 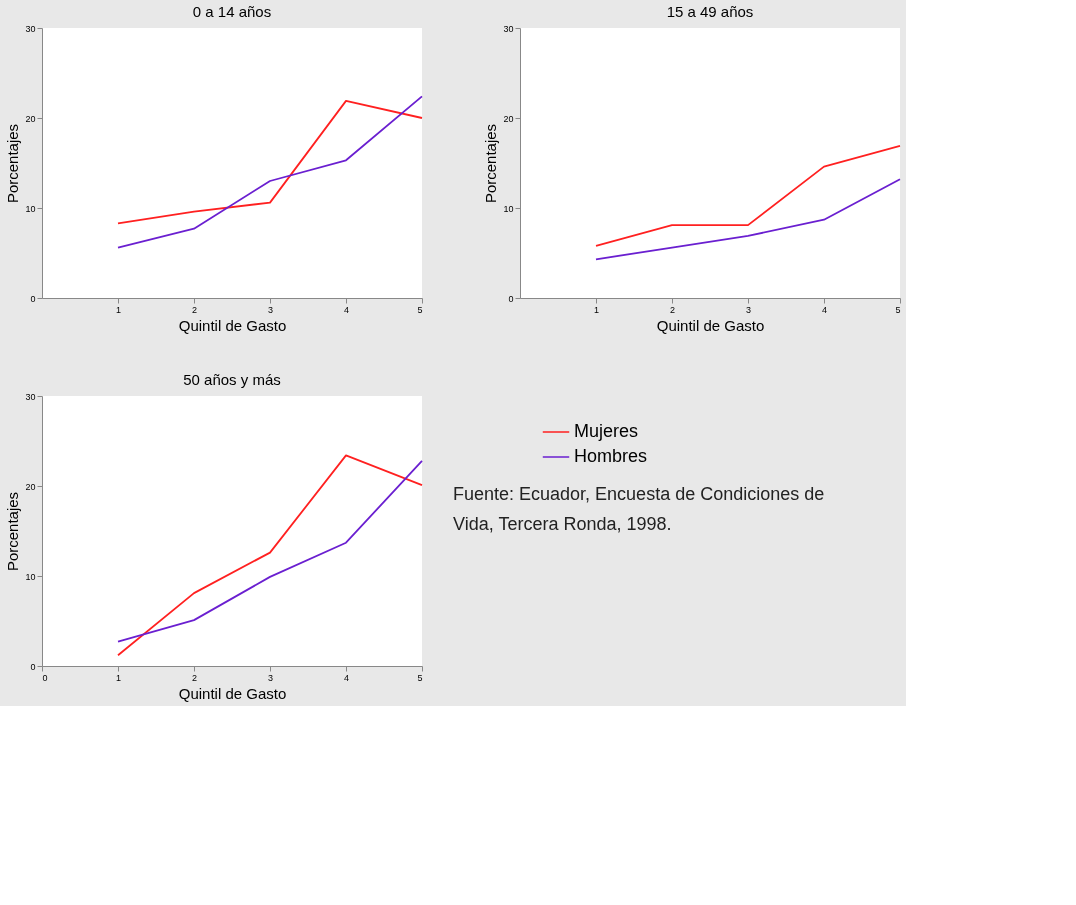 I want to click on chart-title: 15 a 49 años, so click(x=710, y=11).